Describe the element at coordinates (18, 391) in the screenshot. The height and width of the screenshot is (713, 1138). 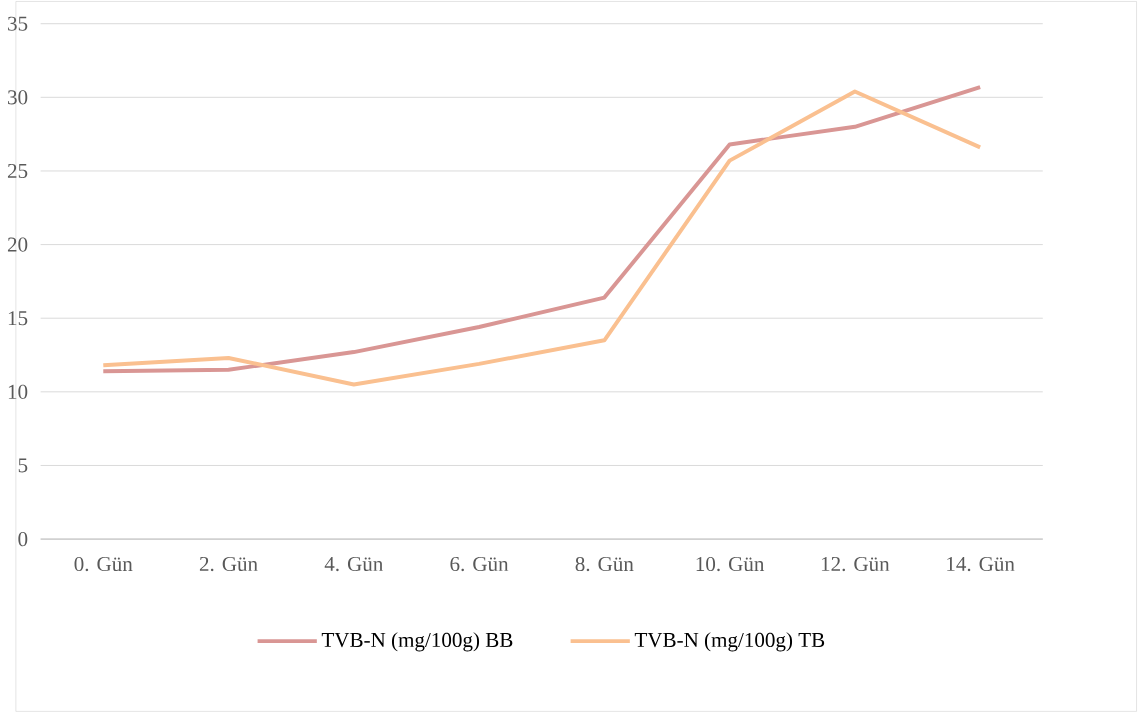
I see `y-tick-label: 10` at that location.